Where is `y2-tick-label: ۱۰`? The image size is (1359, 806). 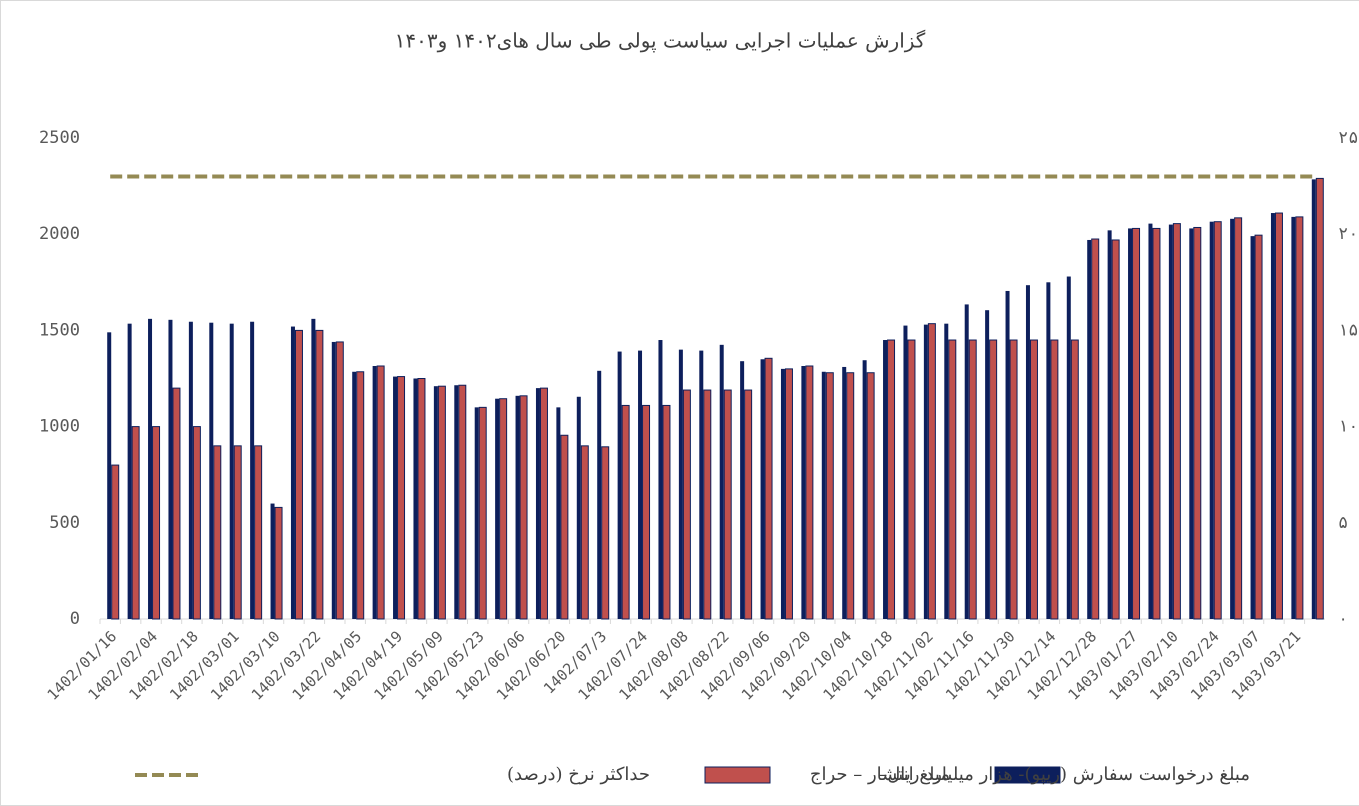
y2-tick-label: ۱۰ is located at coordinates (1348, 427).